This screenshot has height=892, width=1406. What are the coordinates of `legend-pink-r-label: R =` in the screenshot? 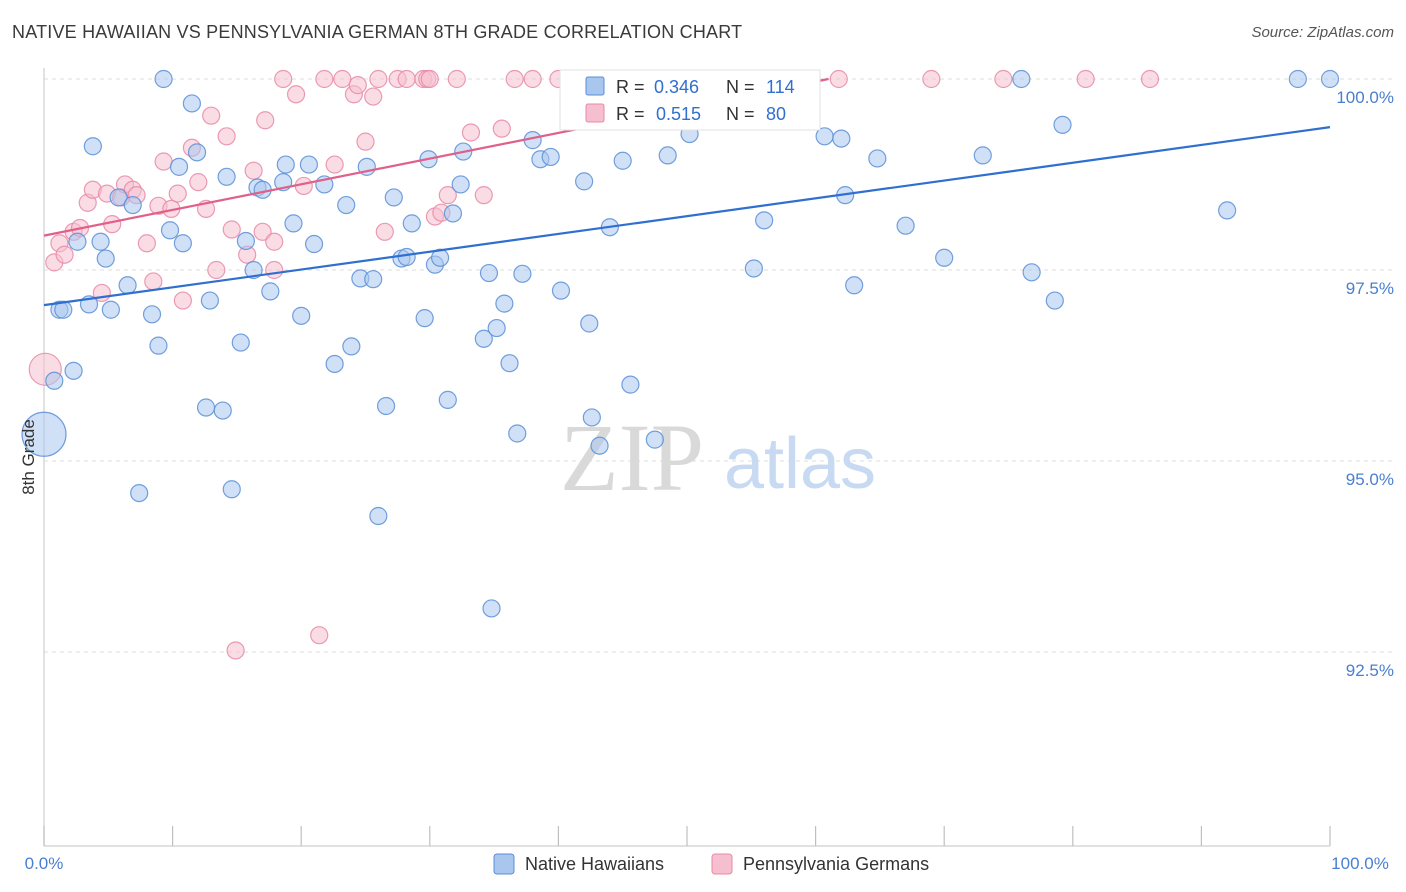 It's located at (630, 114).